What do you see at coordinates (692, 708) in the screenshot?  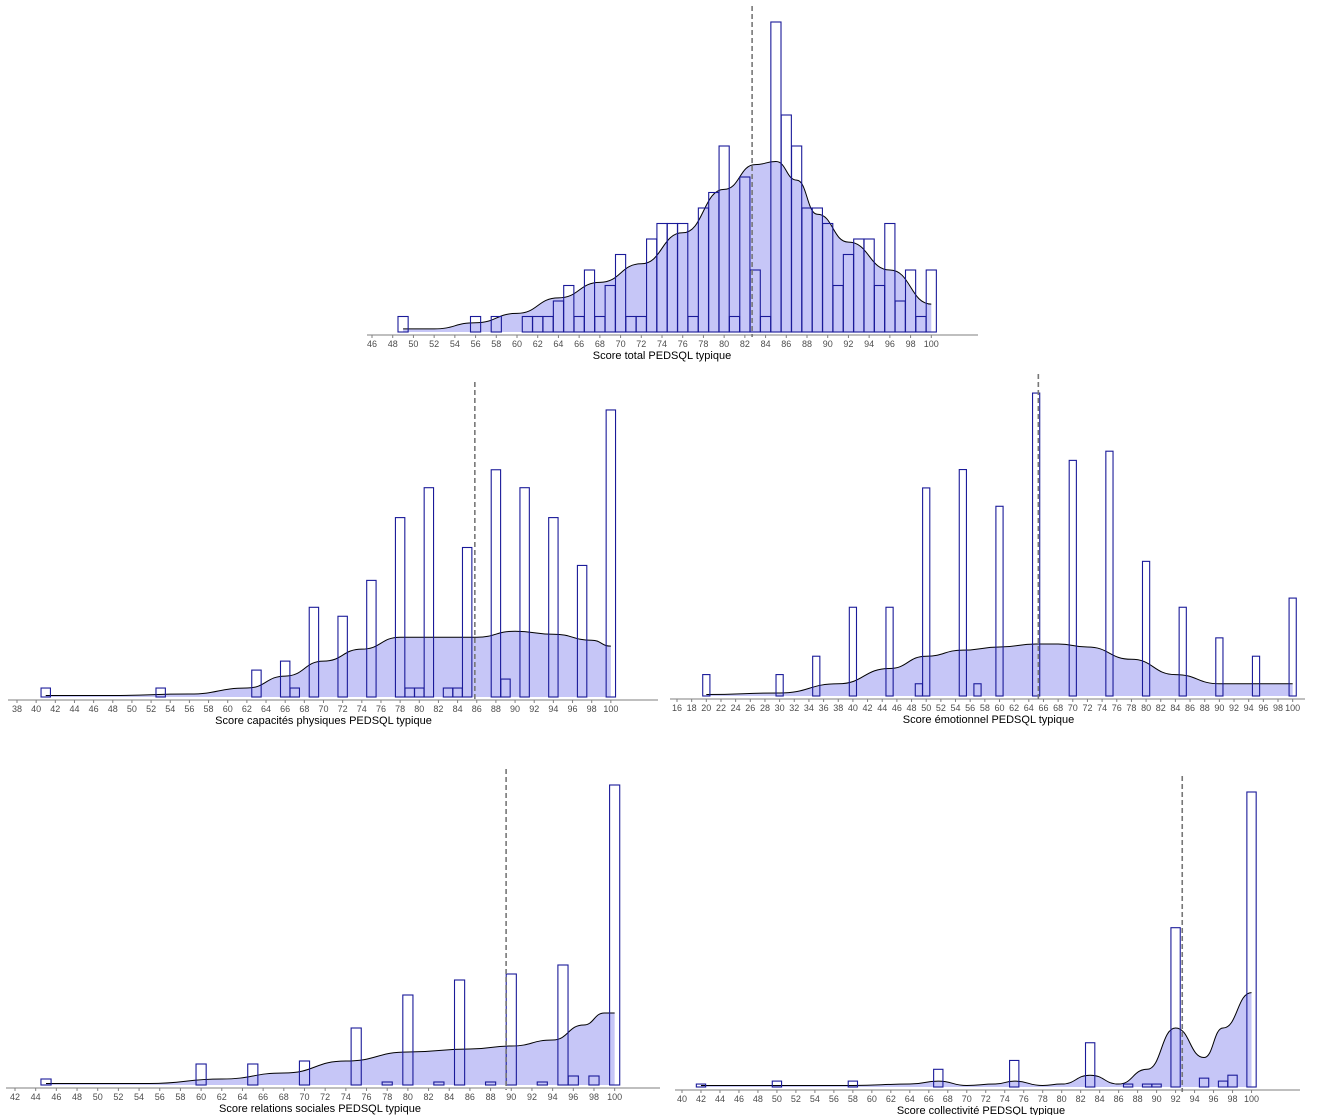 I see `x-tick-label: 18` at bounding box center [692, 708].